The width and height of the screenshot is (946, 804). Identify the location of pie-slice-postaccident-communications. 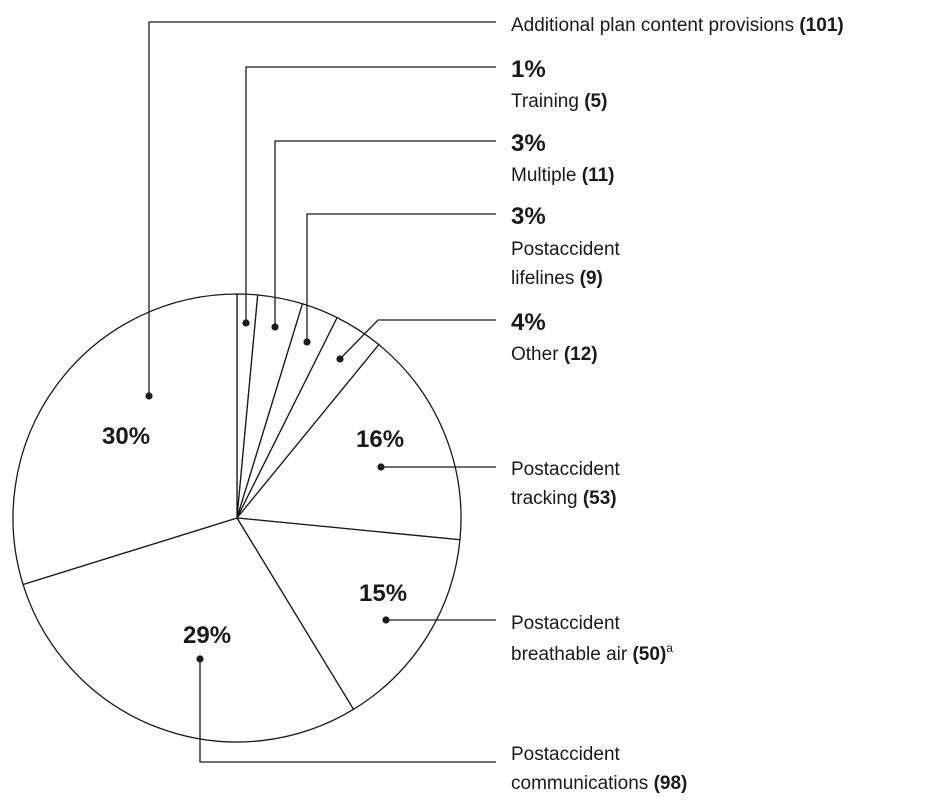
(188, 630).